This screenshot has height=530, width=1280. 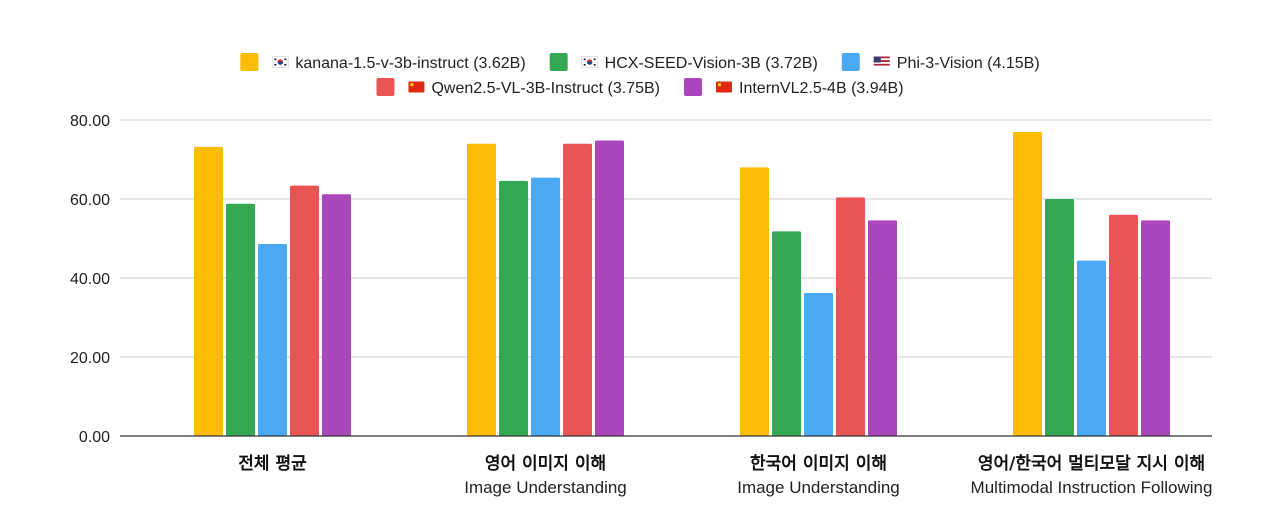 I want to click on x-category-label: 한국어 이미지 이해, so click(x=818, y=464).